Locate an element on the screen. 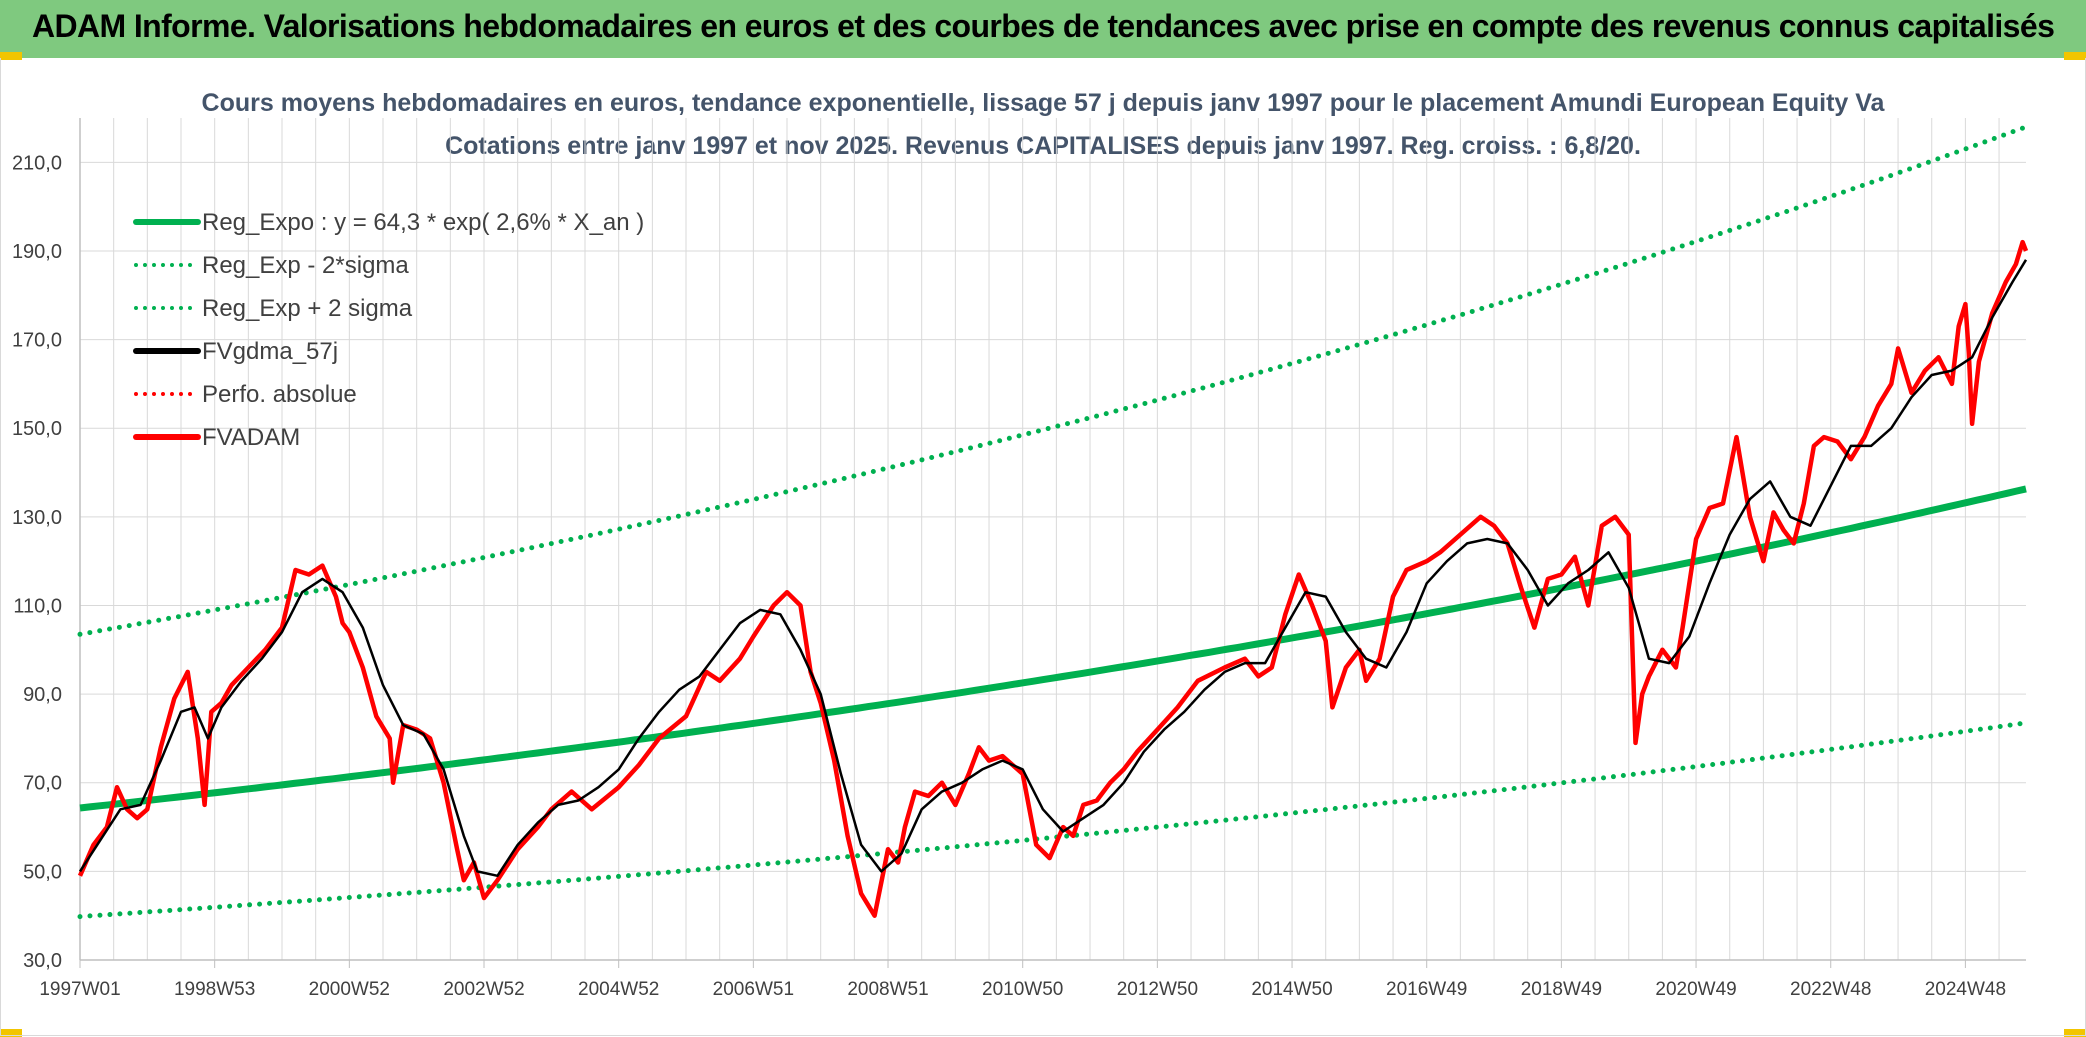  legend-item: Reg_Exp + 2 sigma is located at coordinates (273, 308).